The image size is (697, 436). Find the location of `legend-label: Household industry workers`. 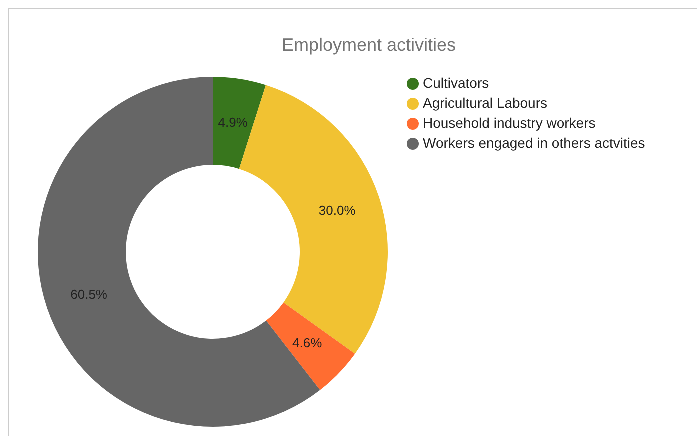

legend-label: Household industry workers is located at coordinates (509, 123).